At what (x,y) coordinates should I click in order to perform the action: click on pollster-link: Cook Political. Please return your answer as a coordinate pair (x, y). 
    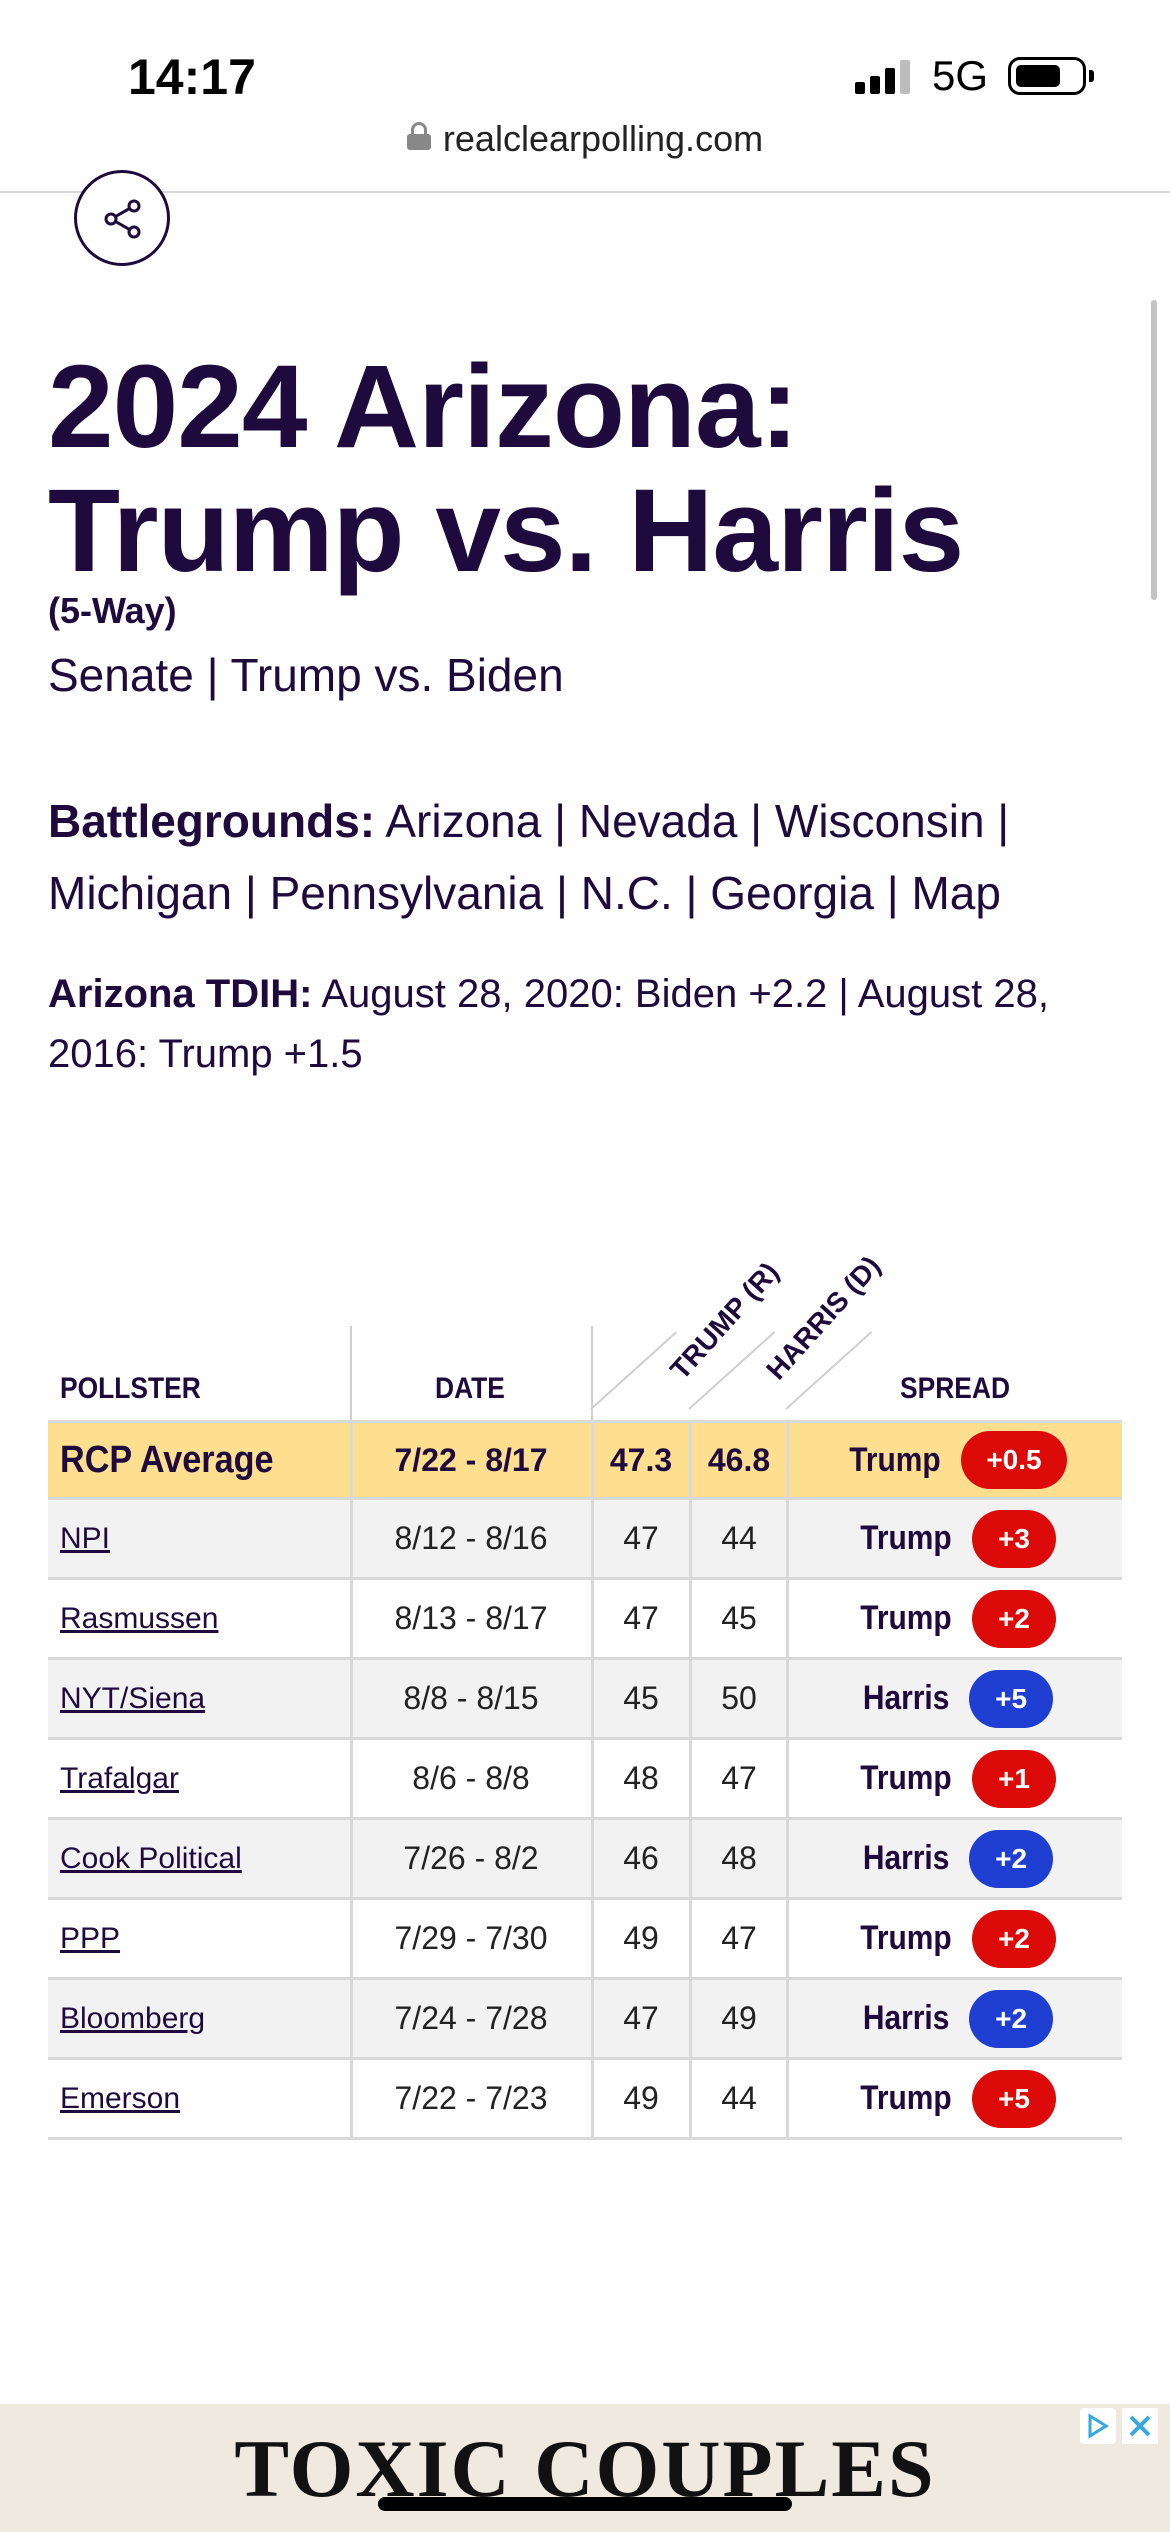
    Looking at the image, I should click on (151, 1858).